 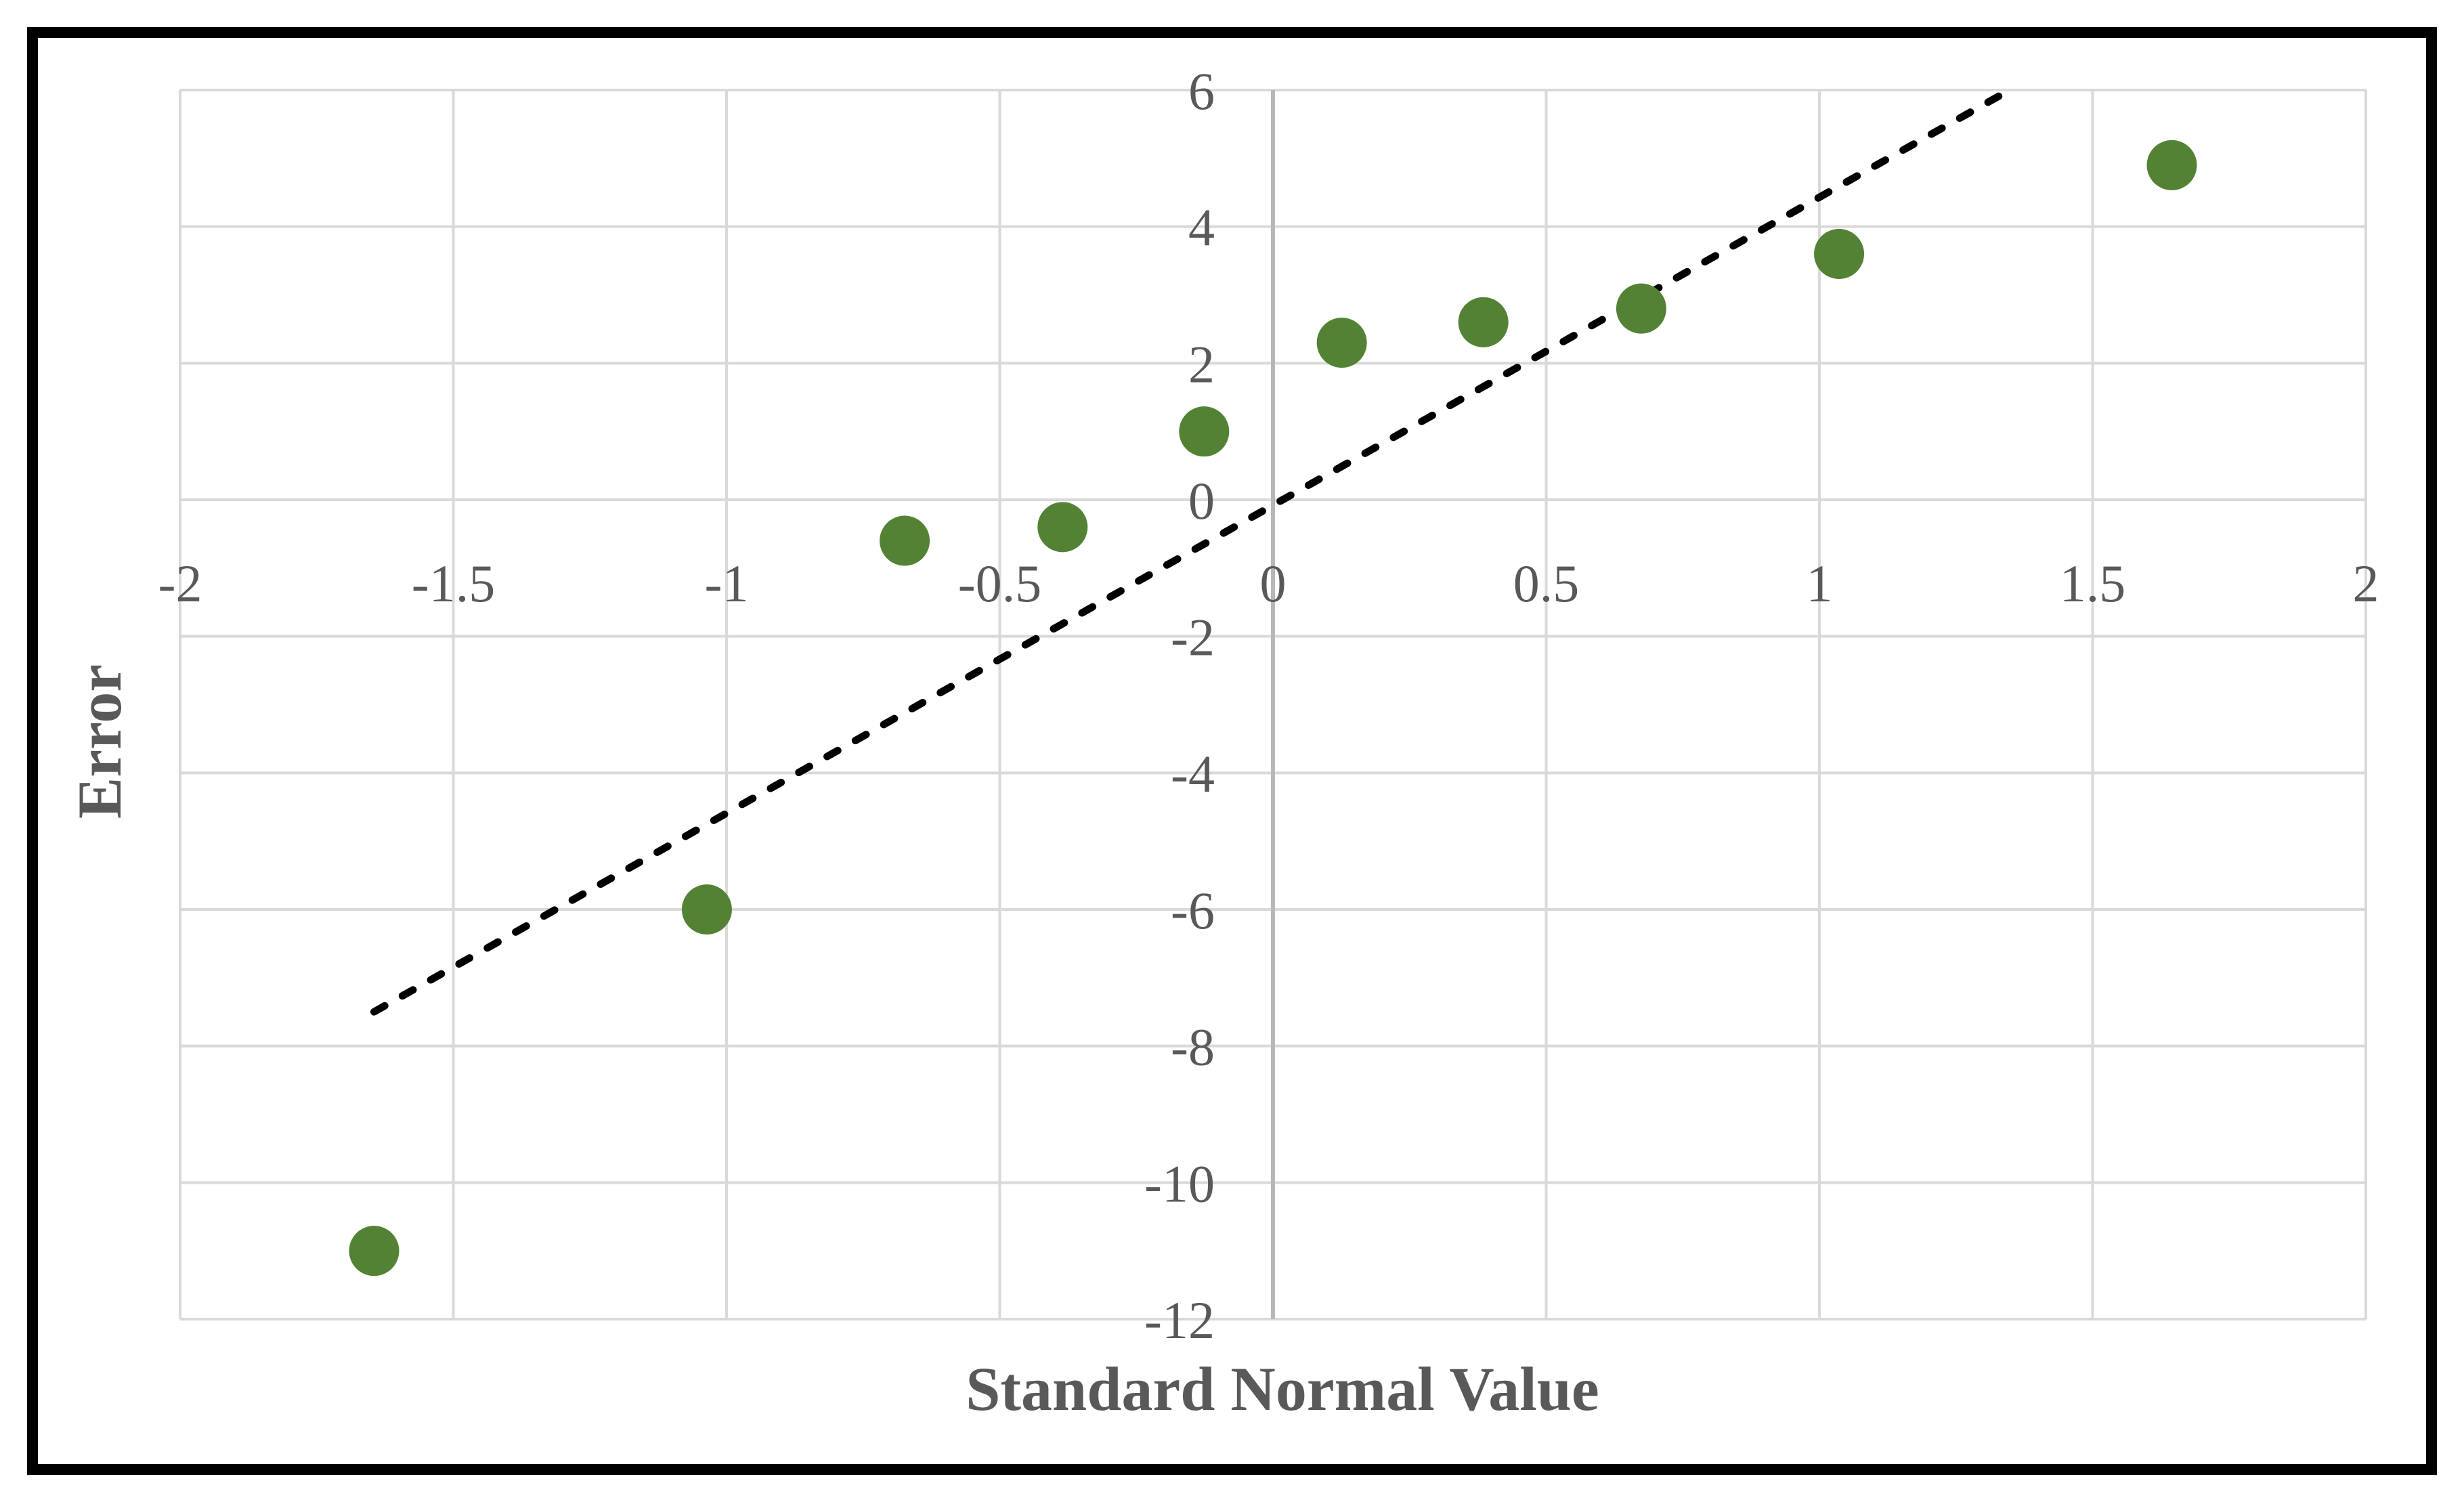 I want to click on y-tick-label: 6, so click(x=1201, y=91).